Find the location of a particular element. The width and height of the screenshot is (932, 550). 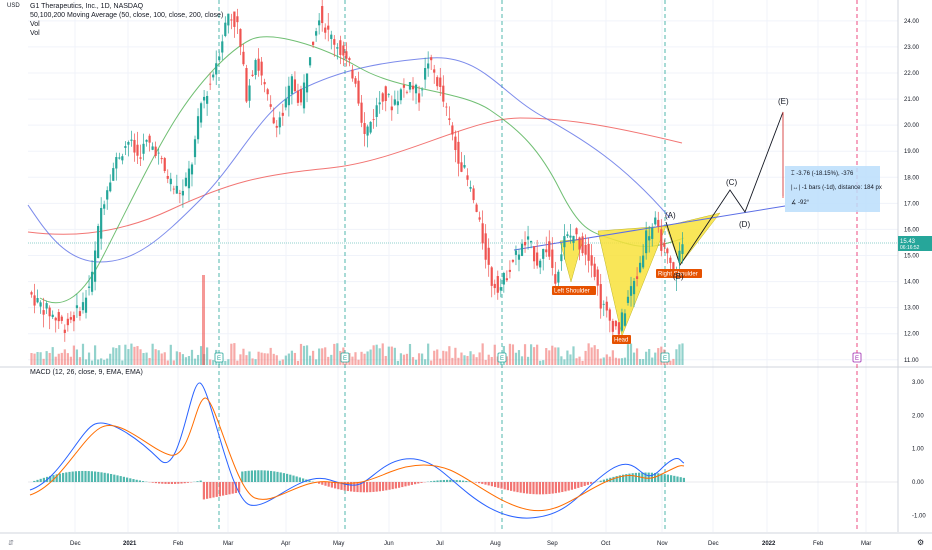

price-axis-label: 21.00 is located at coordinates (912, 100).